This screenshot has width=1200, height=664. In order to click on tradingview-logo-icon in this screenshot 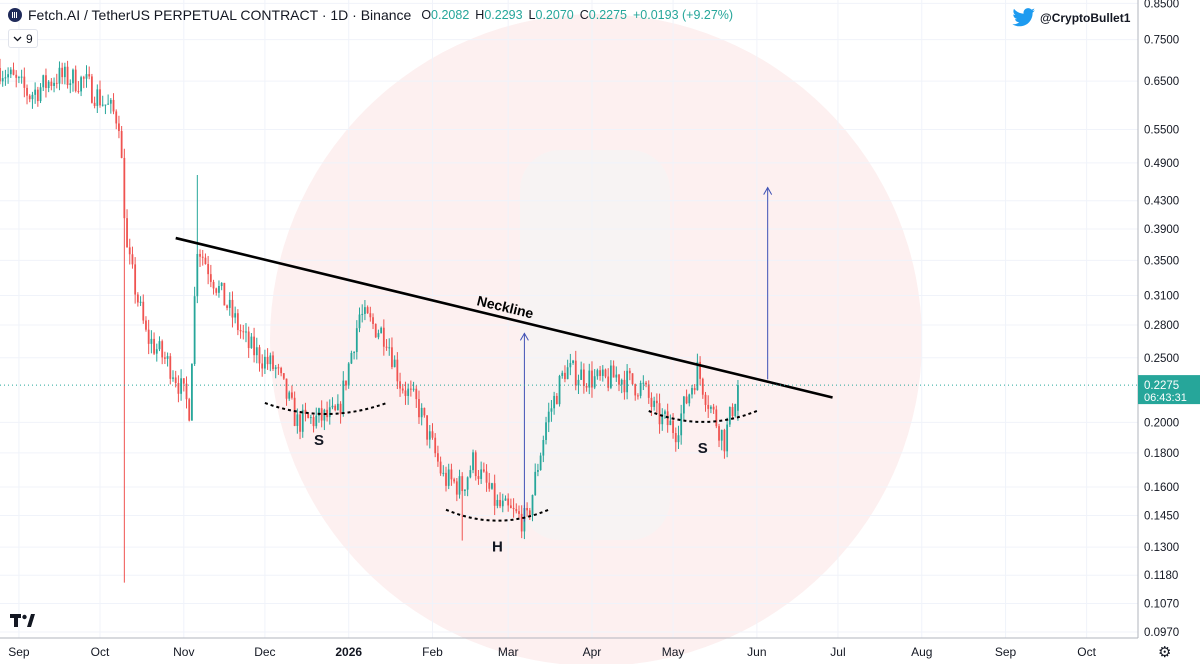, I will do `click(24, 622)`.